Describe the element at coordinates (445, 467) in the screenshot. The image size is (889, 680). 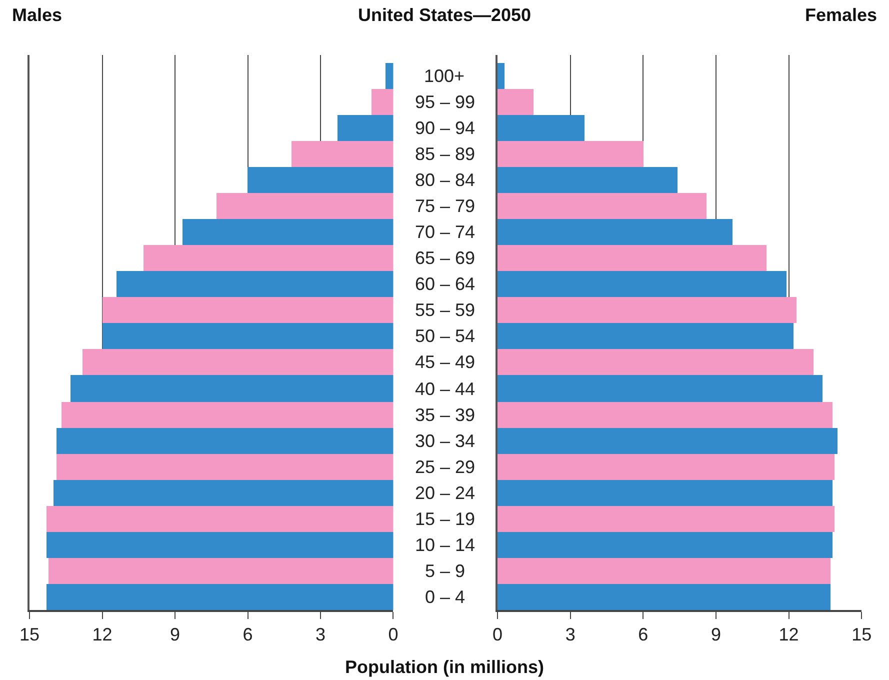
I see `y-tick-label: 25 – 29` at that location.